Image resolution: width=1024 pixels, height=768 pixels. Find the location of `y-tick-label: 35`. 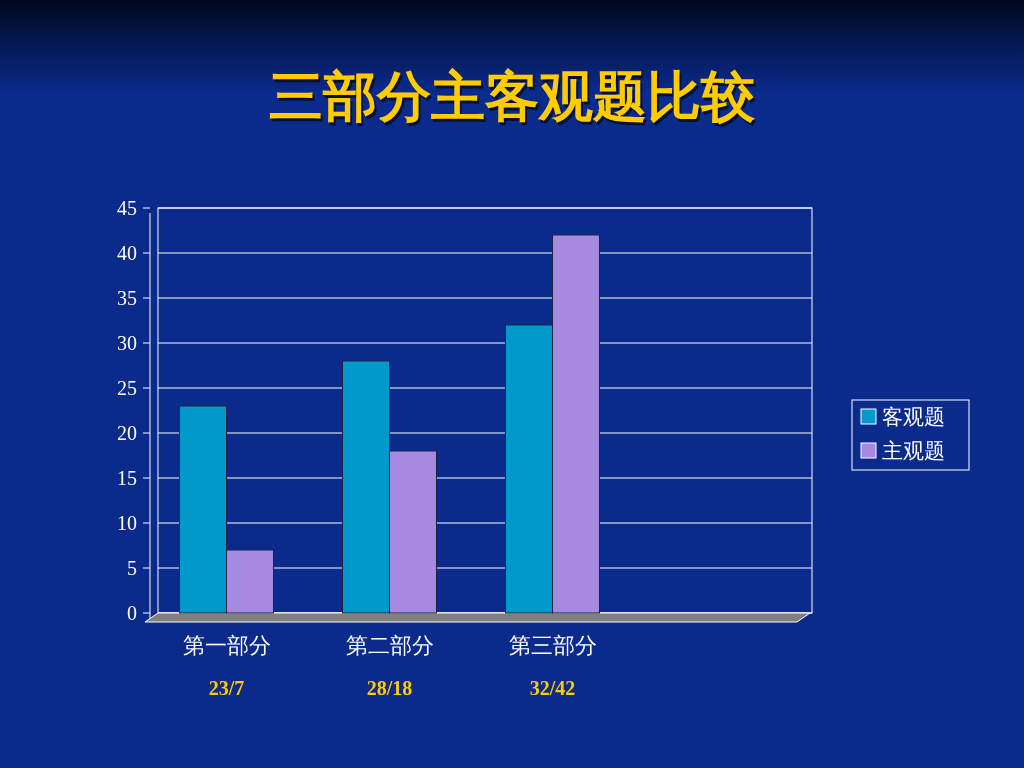

y-tick-label: 35 is located at coordinates (127, 298).